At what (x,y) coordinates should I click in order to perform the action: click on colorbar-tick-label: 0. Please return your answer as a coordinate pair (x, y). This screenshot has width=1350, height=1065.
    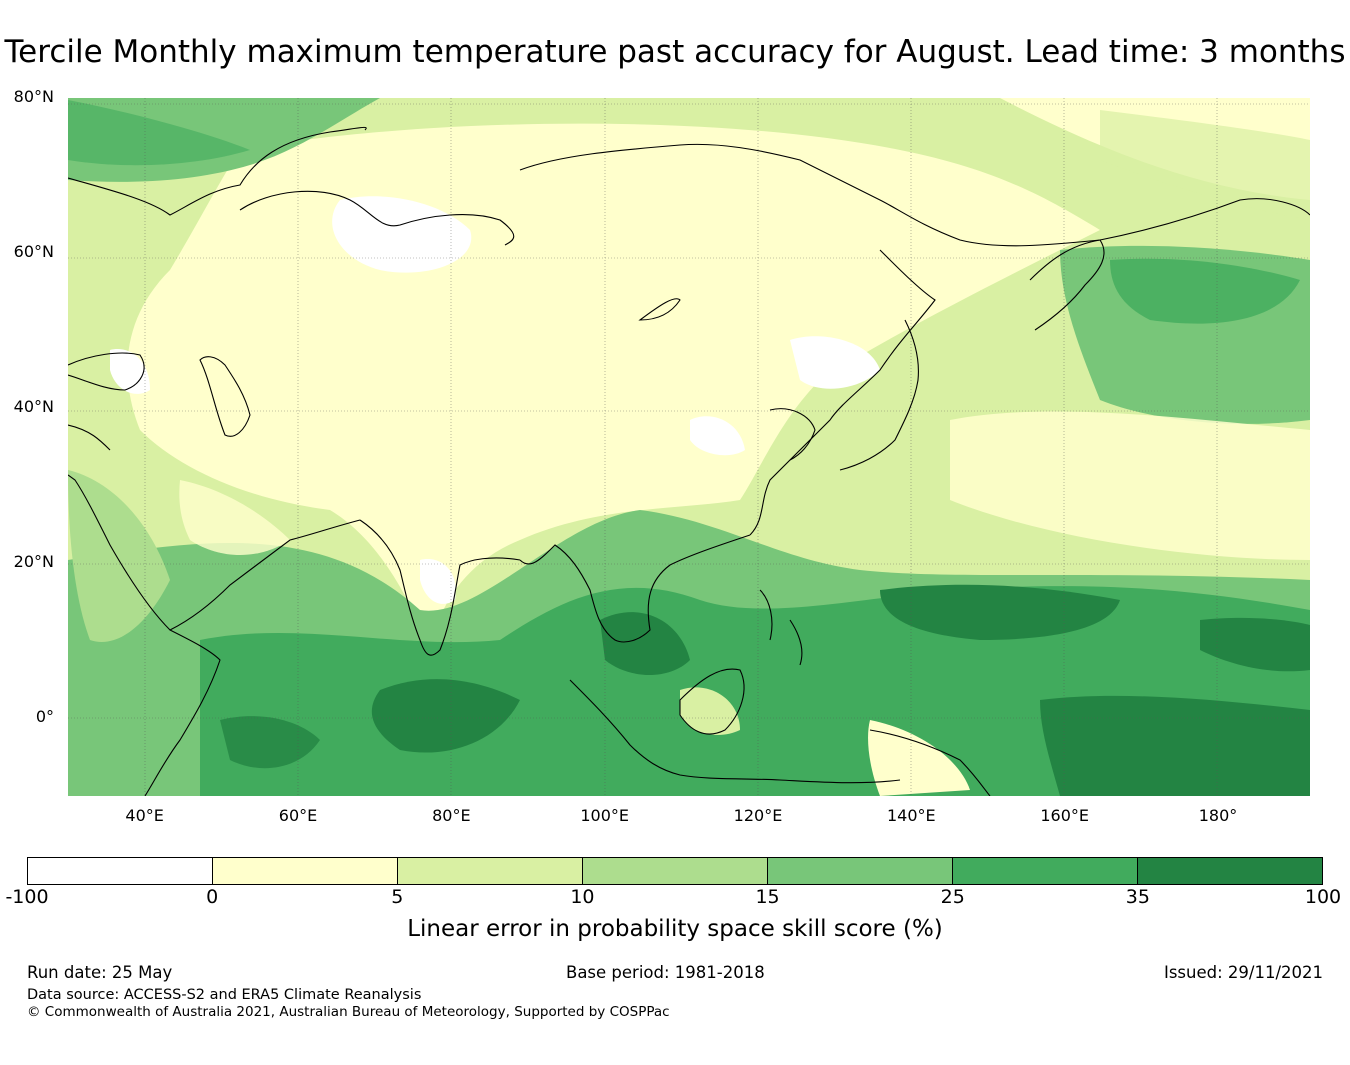
    Looking at the image, I should click on (212, 897).